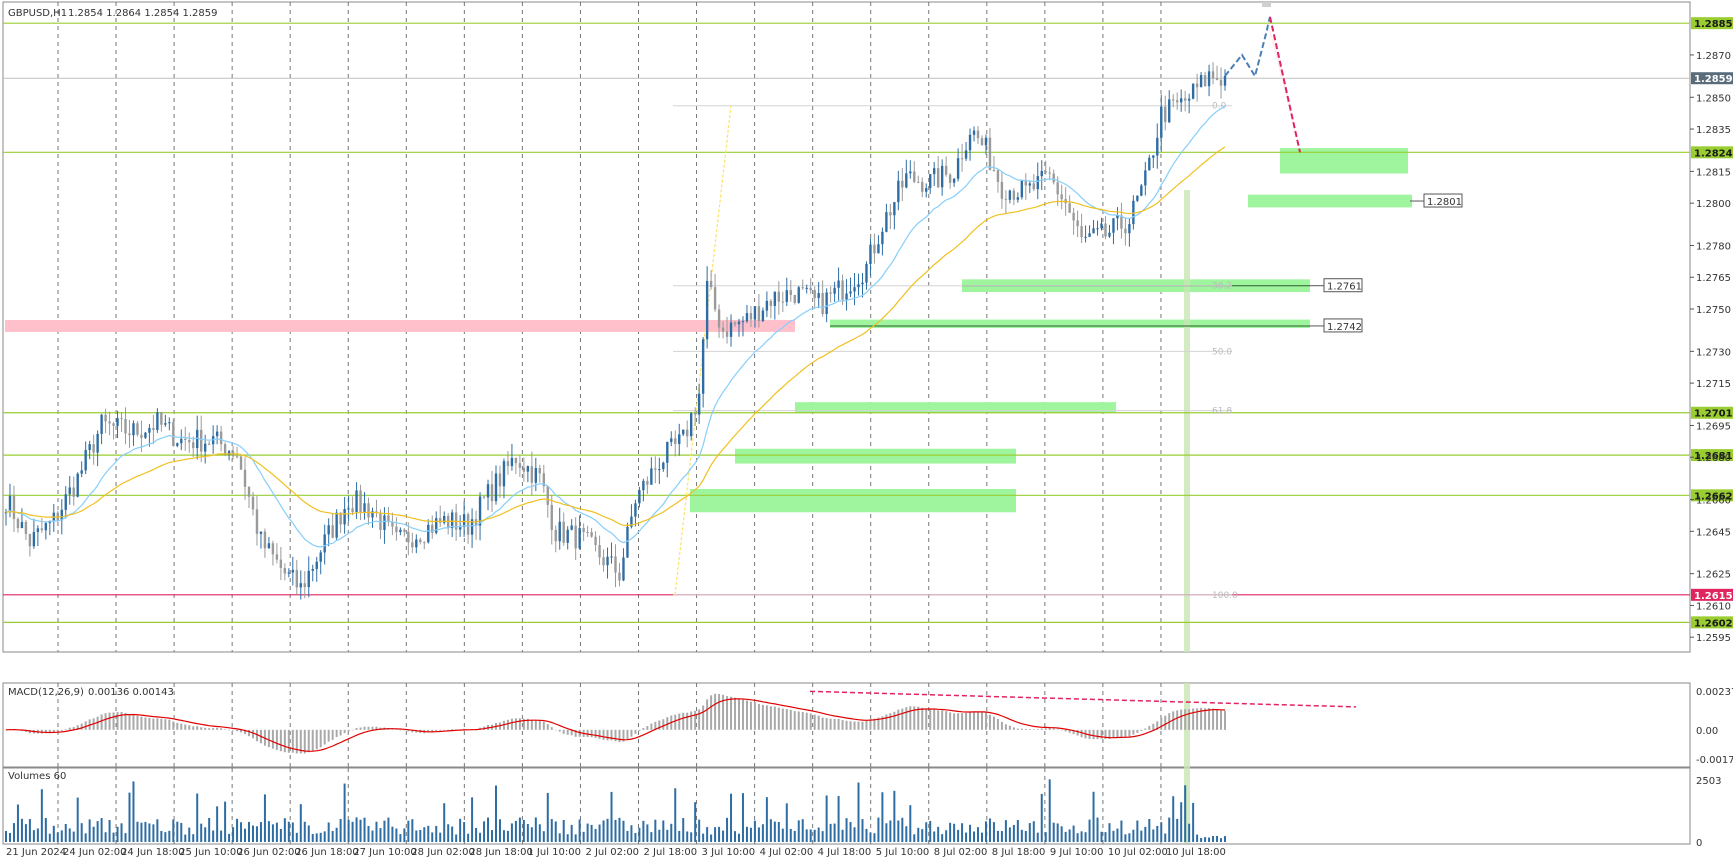  What do you see at coordinates (612, 852) in the screenshot?
I see `time-label: 2 Jul 02:00` at bounding box center [612, 852].